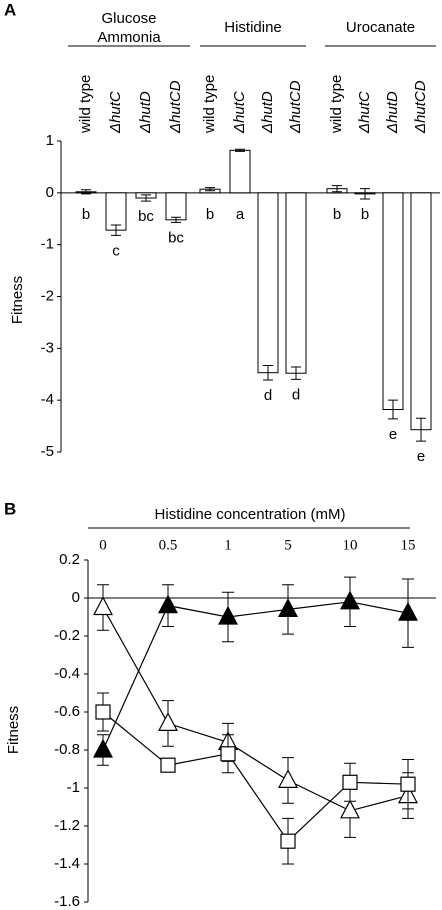  What do you see at coordinates (129, 37) in the screenshot?
I see `group-label: Ammonia` at bounding box center [129, 37].